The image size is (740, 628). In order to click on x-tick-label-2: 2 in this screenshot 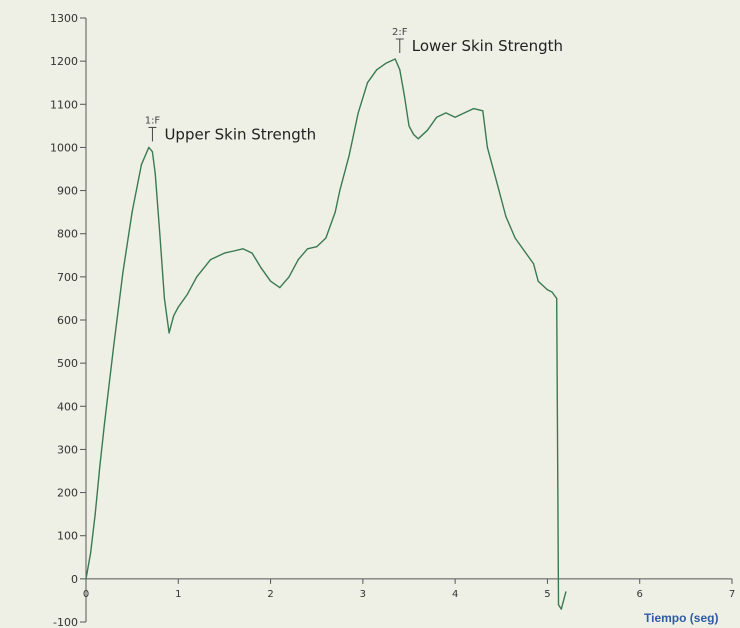, I will do `click(270, 594)`.